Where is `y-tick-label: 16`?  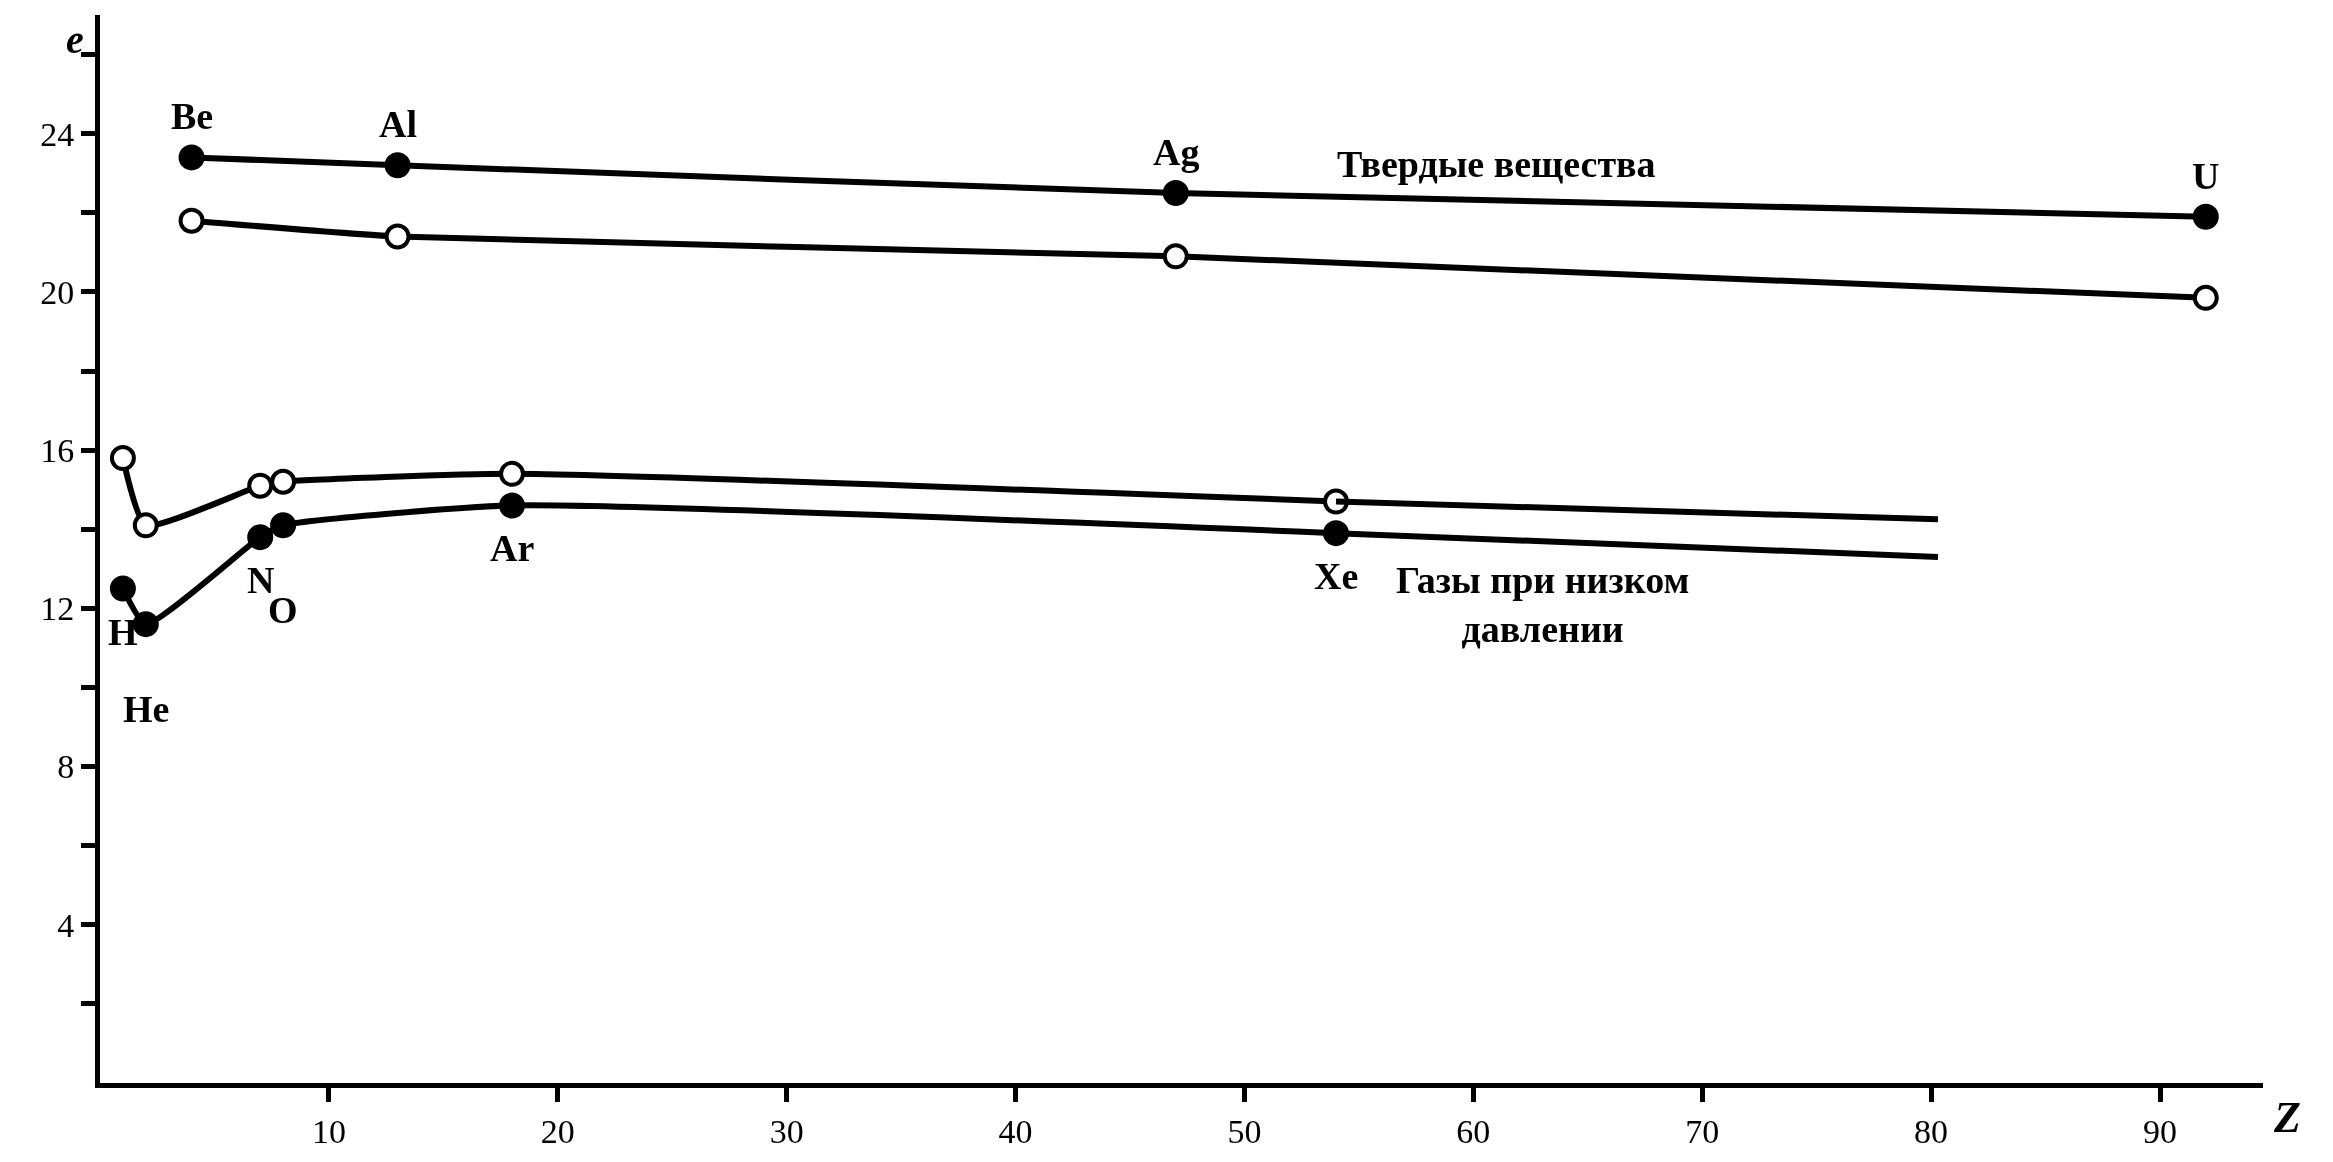 y-tick-label: 16 is located at coordinates (57, 451).